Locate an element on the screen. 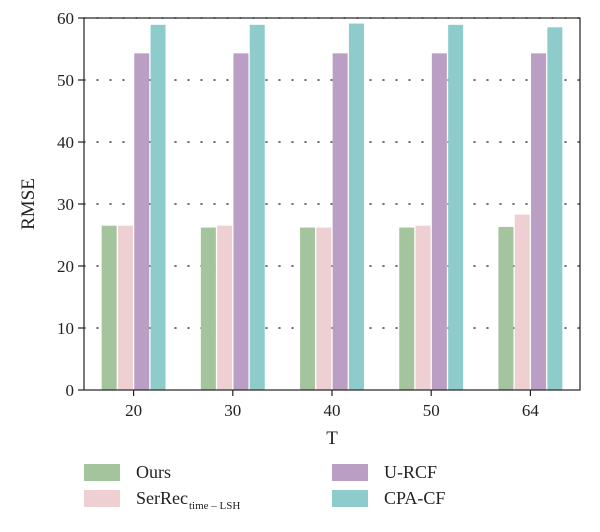  legend-label: CPA-CF is located at coordinates (414, 498).